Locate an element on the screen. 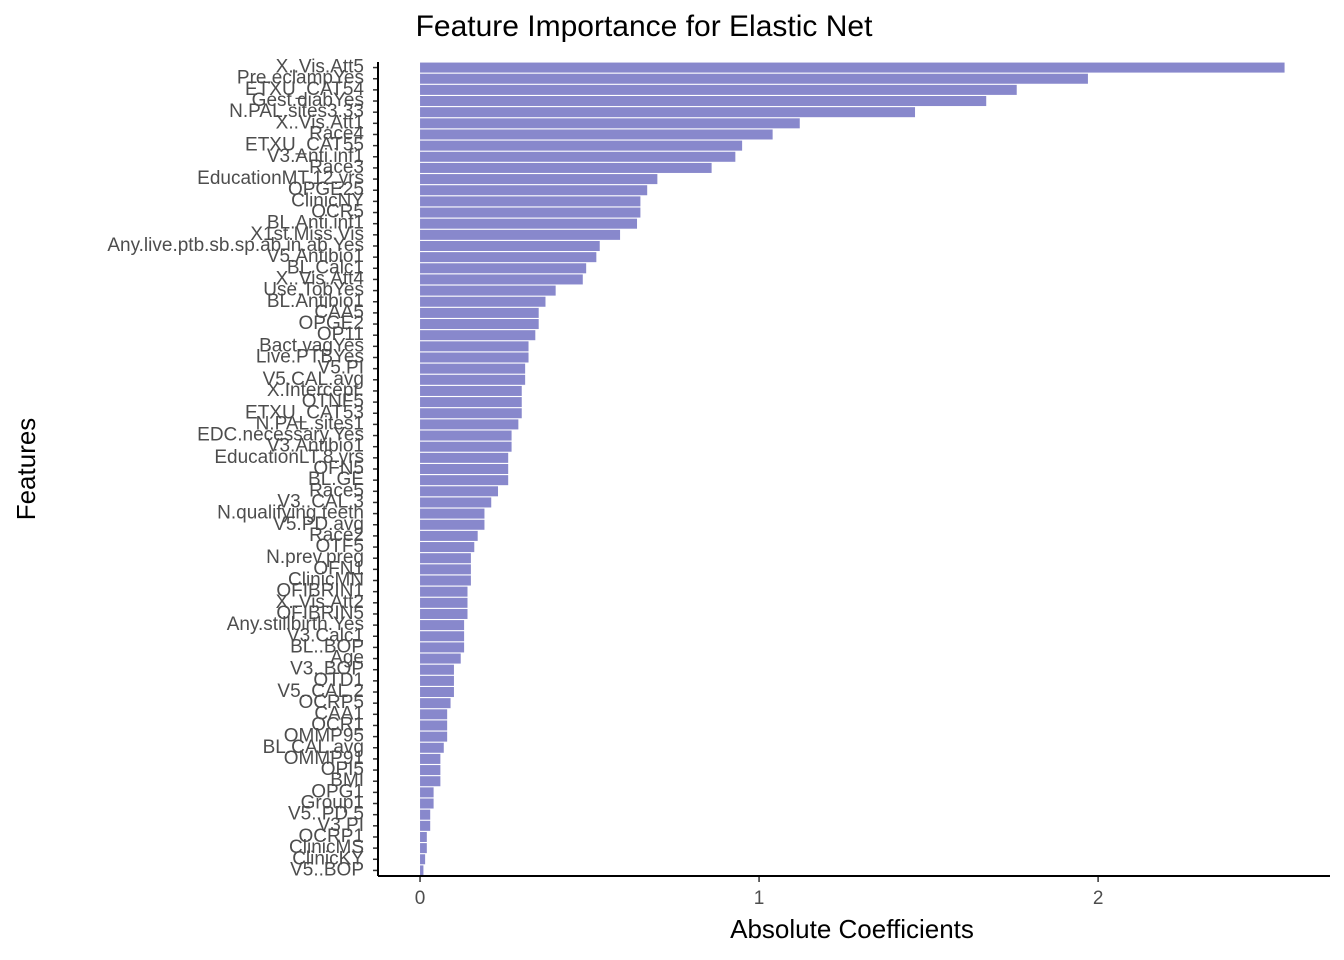 Image resolution: width=1344 pixels, height=960 pixels. y-tick-label: N.PAL.sites3.33 is located at coordinates (296, 111).